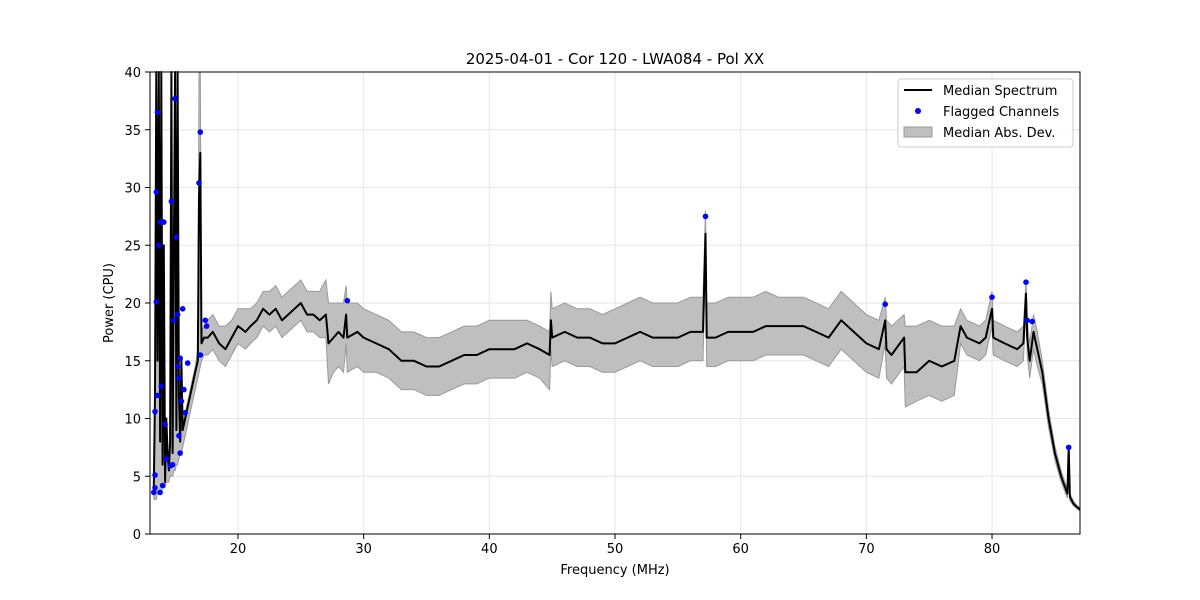 This screenshot has height=600, width=1200. Describe the element at coordinates (1001, 112) in the screenshot. I see `legend-label-flagged: Flagged Channels` at that location.